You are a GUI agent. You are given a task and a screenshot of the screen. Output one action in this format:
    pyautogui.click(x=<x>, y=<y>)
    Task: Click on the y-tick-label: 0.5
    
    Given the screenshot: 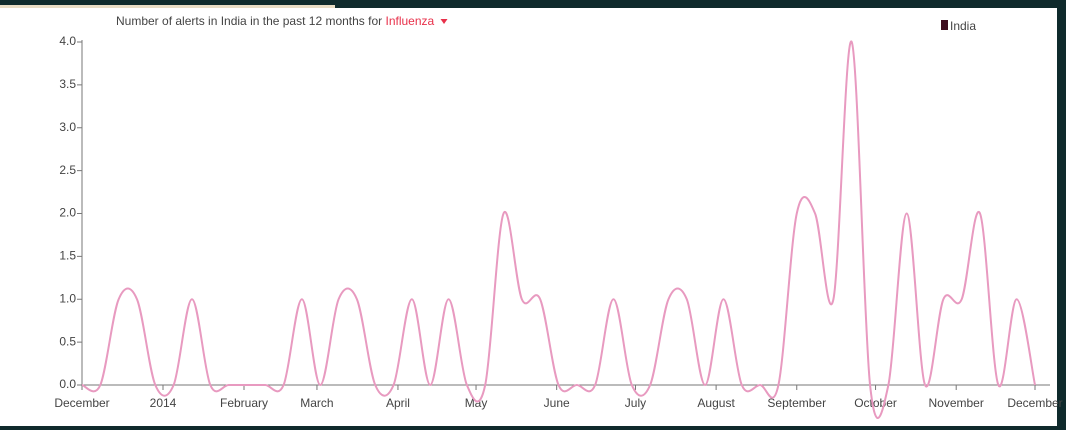 What is the action you would take?
    pyautogui.click(x=67, y=341)
    